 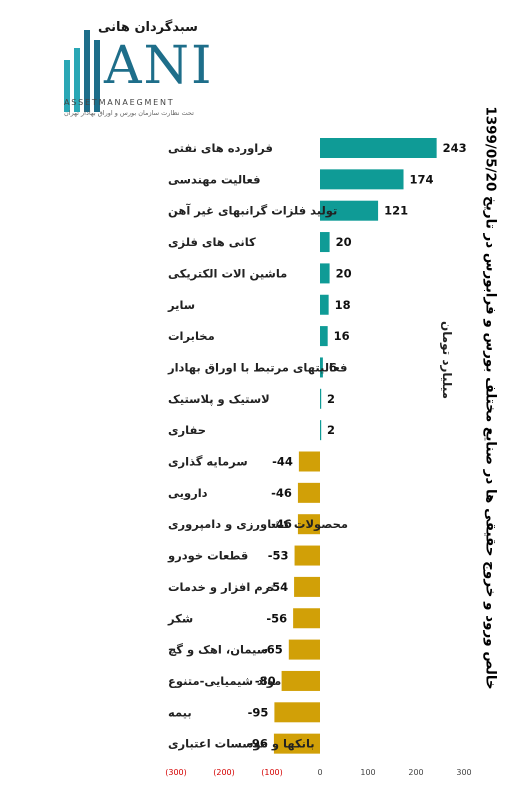 What do you see at coordinates (276, 618) in the screenshot?
I see `data-label: -56` at bounding box center [276, 618].